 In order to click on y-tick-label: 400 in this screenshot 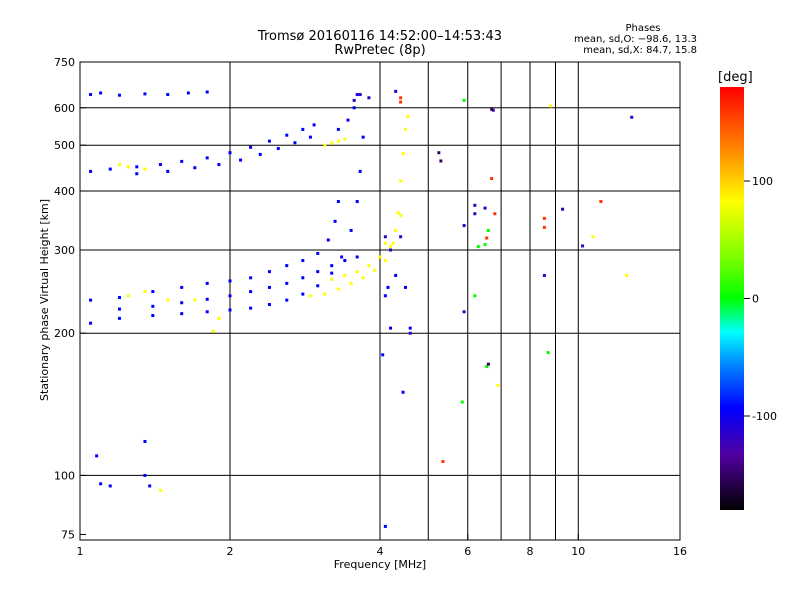, I will do `click(64, 191)`.